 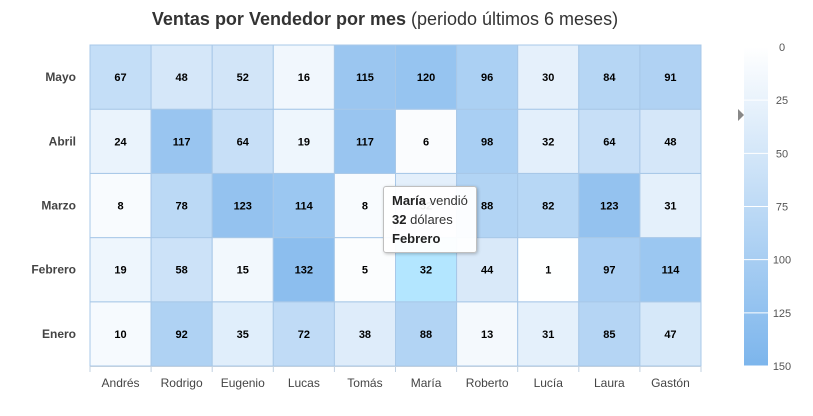 I want to click on cell-value-label: 16, so click(x=304, y=78).